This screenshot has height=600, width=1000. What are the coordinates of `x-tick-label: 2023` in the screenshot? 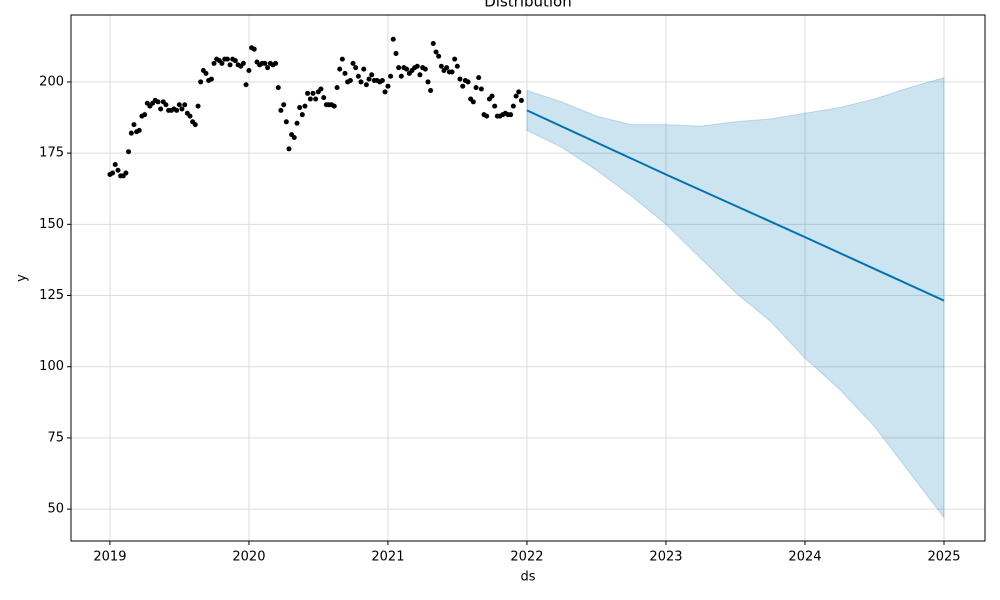 It's located at (665, 557).